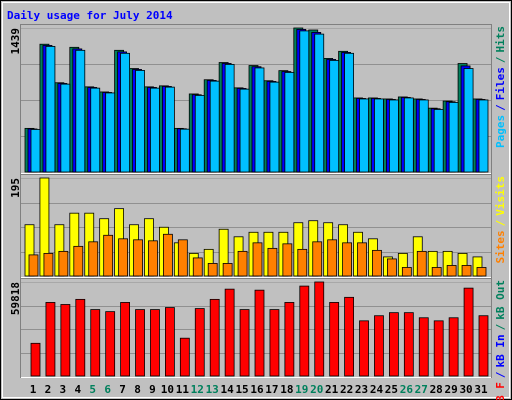 The height and width of the screenshot is (400, 512). I want to click on legend: Pages / Files / Hits, so click(500, 87).